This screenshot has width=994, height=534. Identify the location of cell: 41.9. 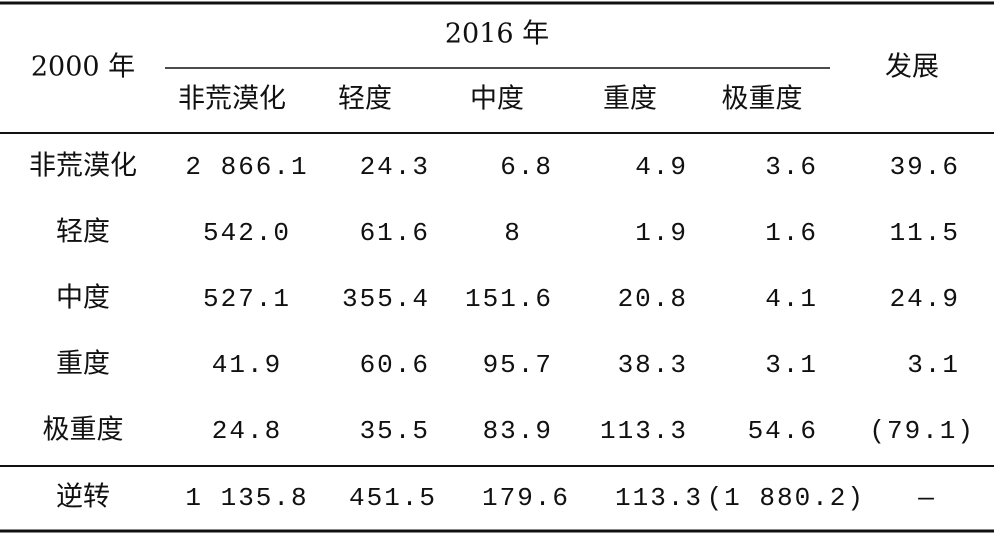
(247, 365).